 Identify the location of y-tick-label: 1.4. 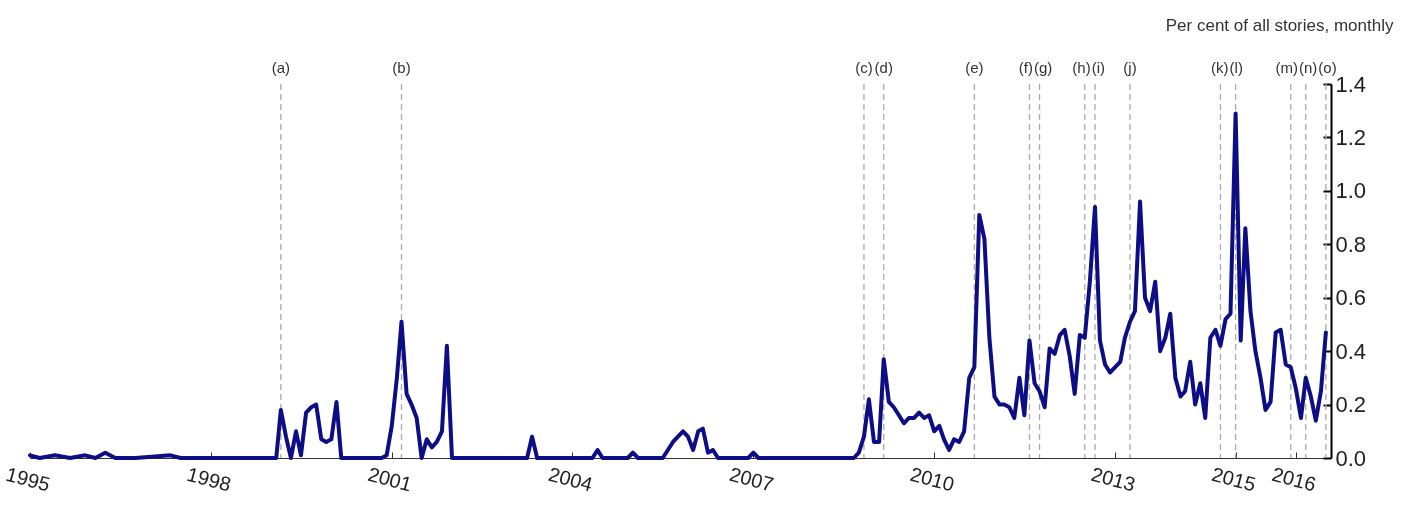
(1351, 84).